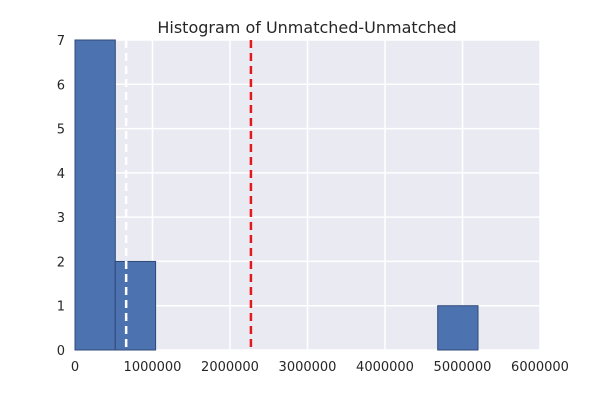  Describe the element at coordinates (61, 41) in the screenshot. I see `y-tick-label-7: 7` at that location.